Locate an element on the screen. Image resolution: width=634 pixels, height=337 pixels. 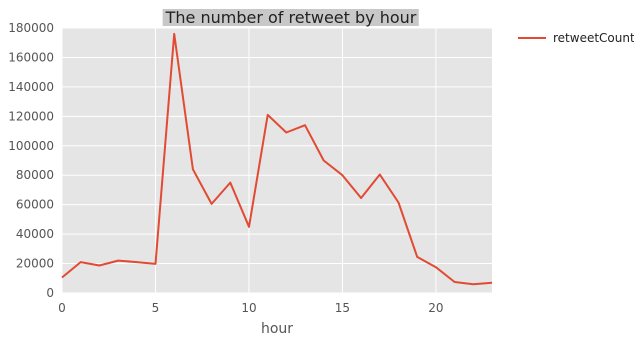
chart-title: The number of retweet by hour is located at coordinates (291, 17).